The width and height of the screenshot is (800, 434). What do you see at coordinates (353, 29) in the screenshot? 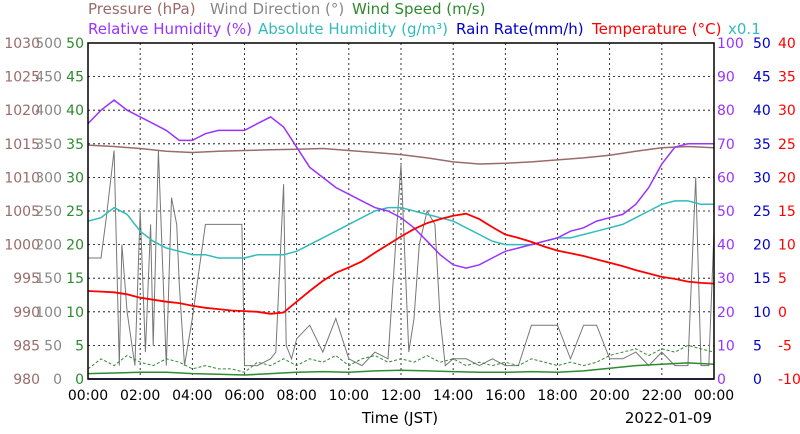
I see `legend-absolute-humidity: Absolute Humidity (g/m³)` at bounding box center [353, 29].